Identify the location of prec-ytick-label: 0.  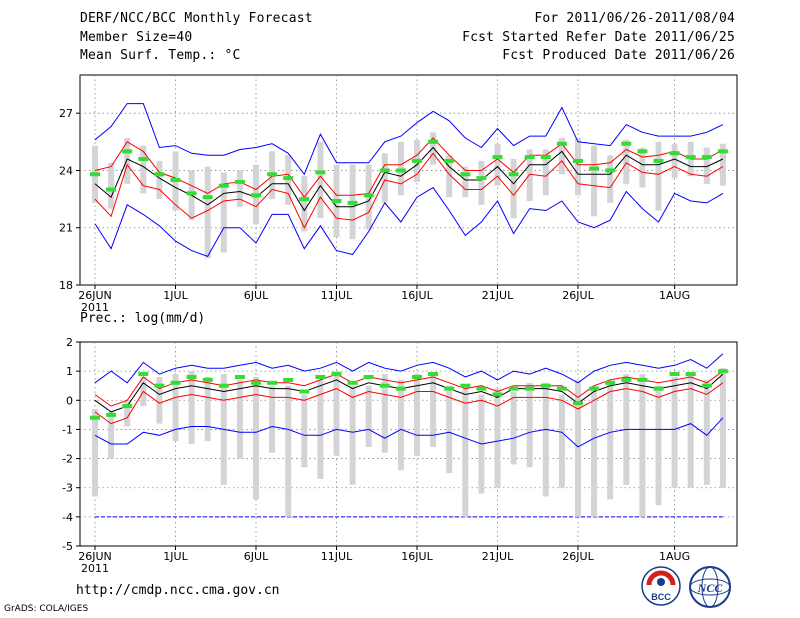
(69, 400).